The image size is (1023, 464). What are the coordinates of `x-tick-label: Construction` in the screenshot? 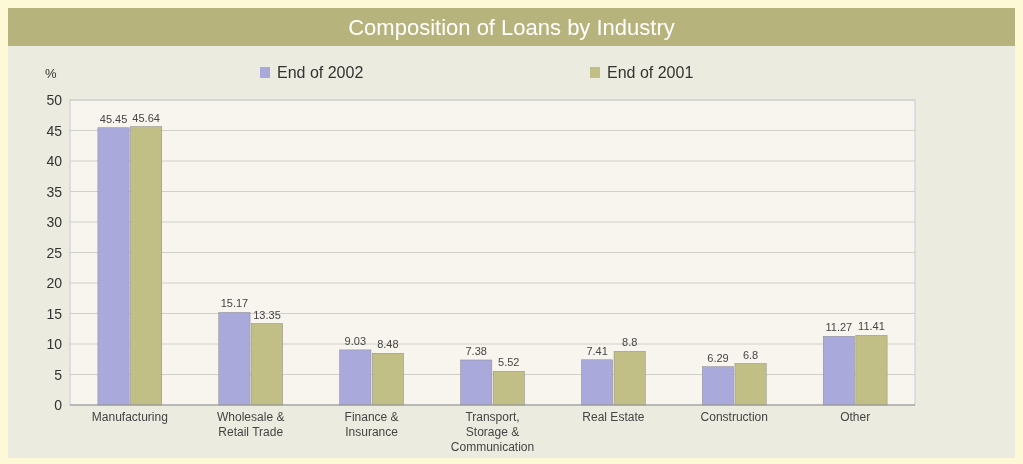 It's located at (734, 417).